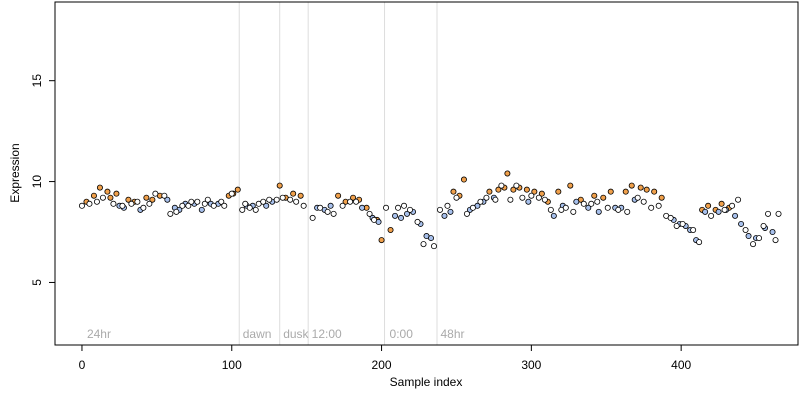 Image resolution: width=800 pixels, height=405 pixels. I want to click on x-axis: 0 100 200 300 400, so click(385, 358).